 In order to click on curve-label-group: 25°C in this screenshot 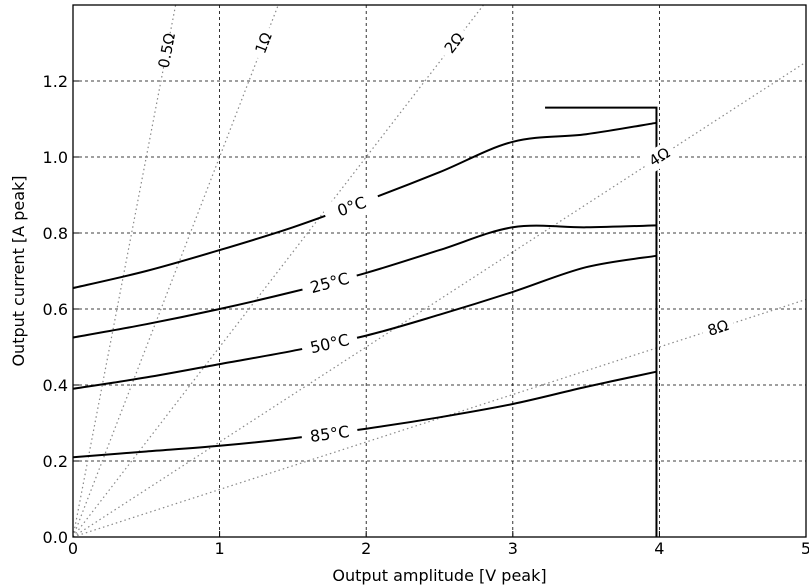, I will do `click(329, 282)`.